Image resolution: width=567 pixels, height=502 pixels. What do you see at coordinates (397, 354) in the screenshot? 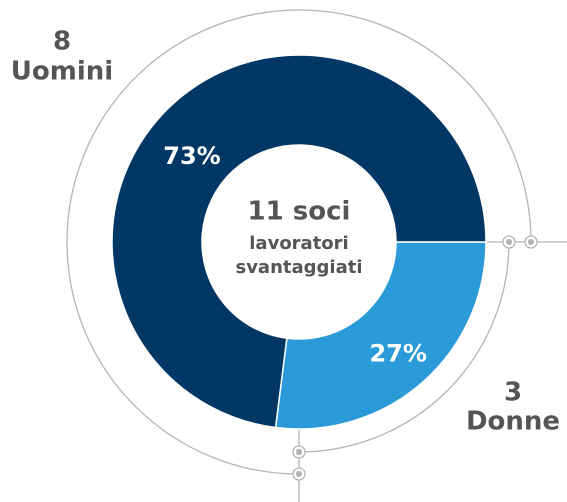
I see `value-label: 27%` at bounding box center [397, 354].